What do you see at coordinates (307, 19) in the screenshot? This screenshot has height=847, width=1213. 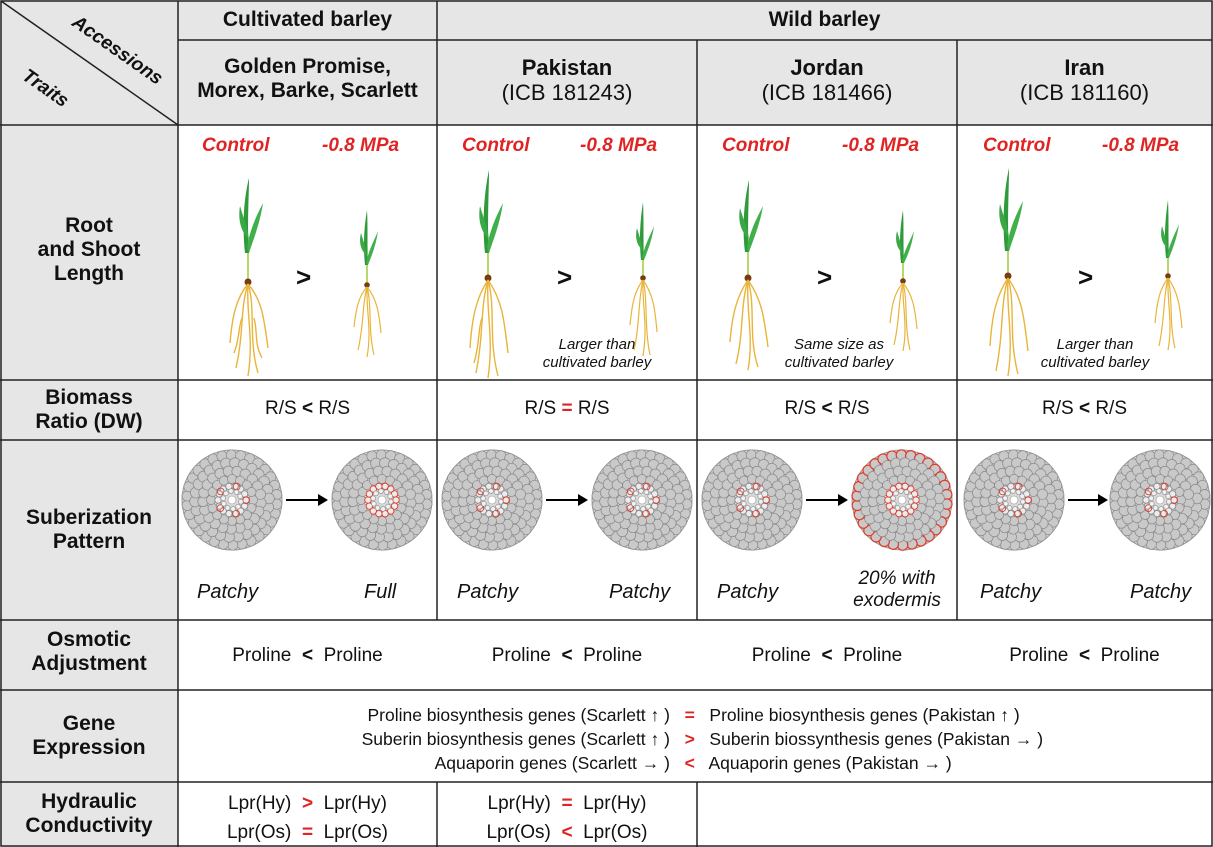 I see `group-cultivated: Cultivated barley` at bounding box center [307, 19].